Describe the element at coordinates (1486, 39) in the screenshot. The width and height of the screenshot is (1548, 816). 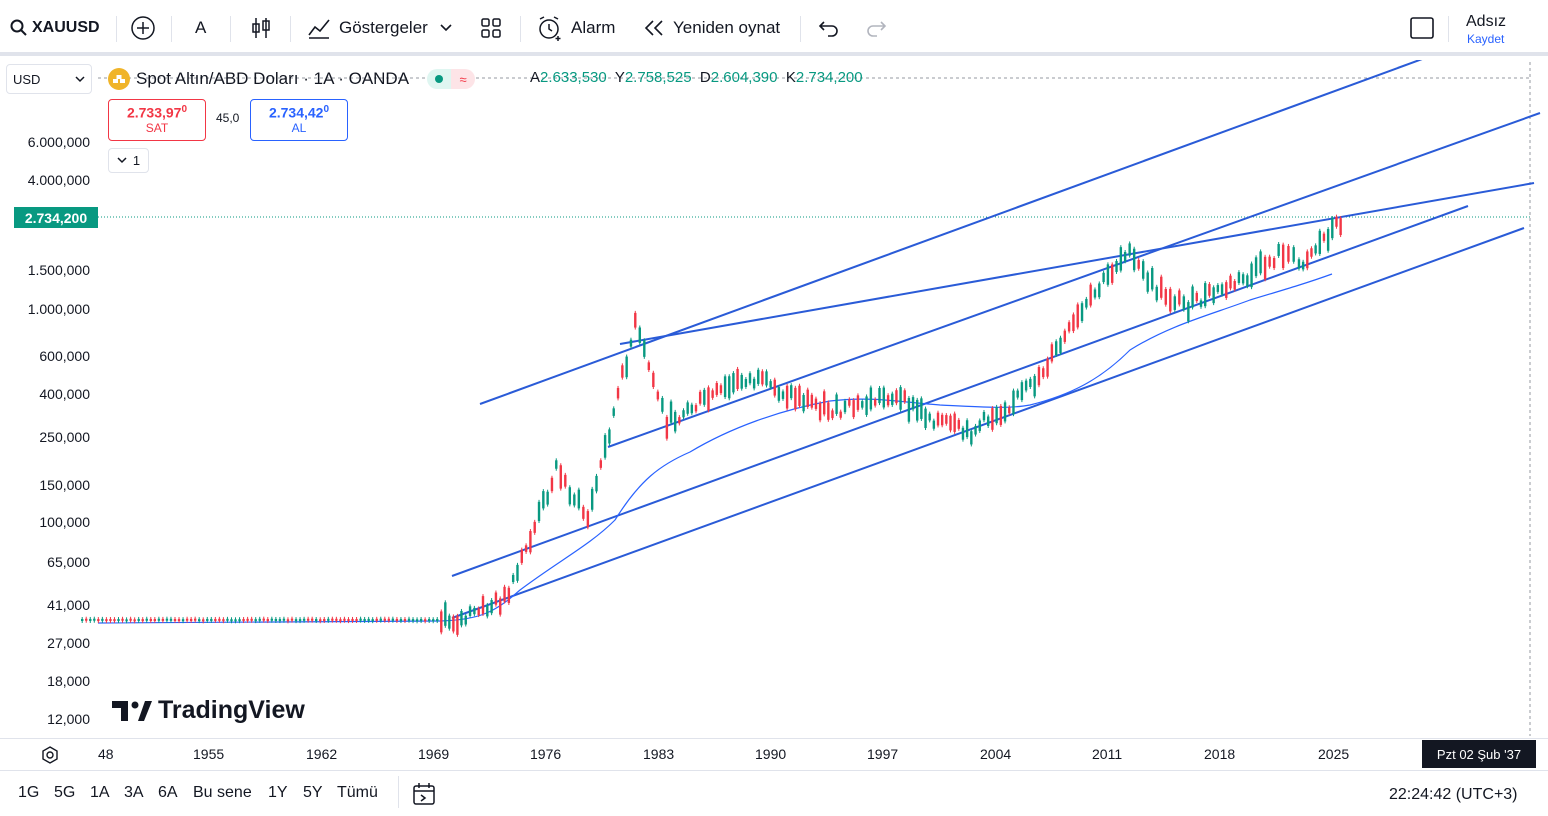
I see `save-link: Kaydet` at that location.